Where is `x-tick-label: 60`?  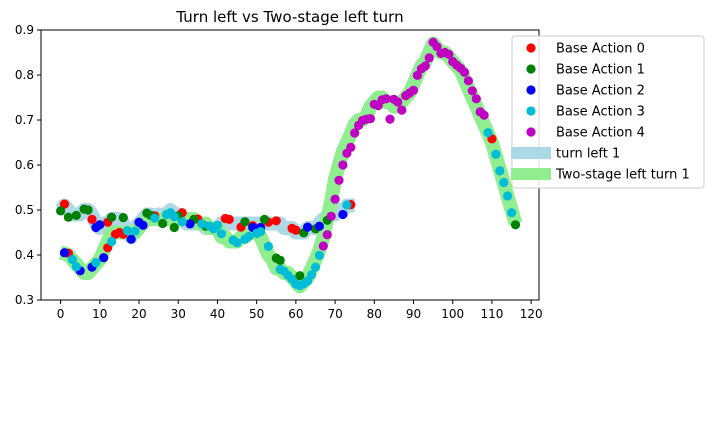 x-tick-label: 60 is located at coordinates (295, 314).